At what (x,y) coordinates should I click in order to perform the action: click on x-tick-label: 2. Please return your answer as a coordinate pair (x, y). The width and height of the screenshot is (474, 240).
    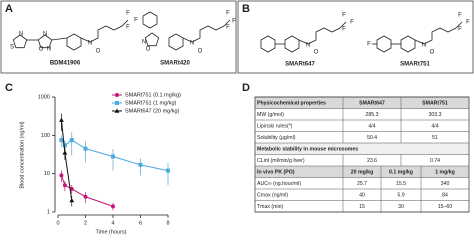
    Looking at the image, I should click on (85, 223).